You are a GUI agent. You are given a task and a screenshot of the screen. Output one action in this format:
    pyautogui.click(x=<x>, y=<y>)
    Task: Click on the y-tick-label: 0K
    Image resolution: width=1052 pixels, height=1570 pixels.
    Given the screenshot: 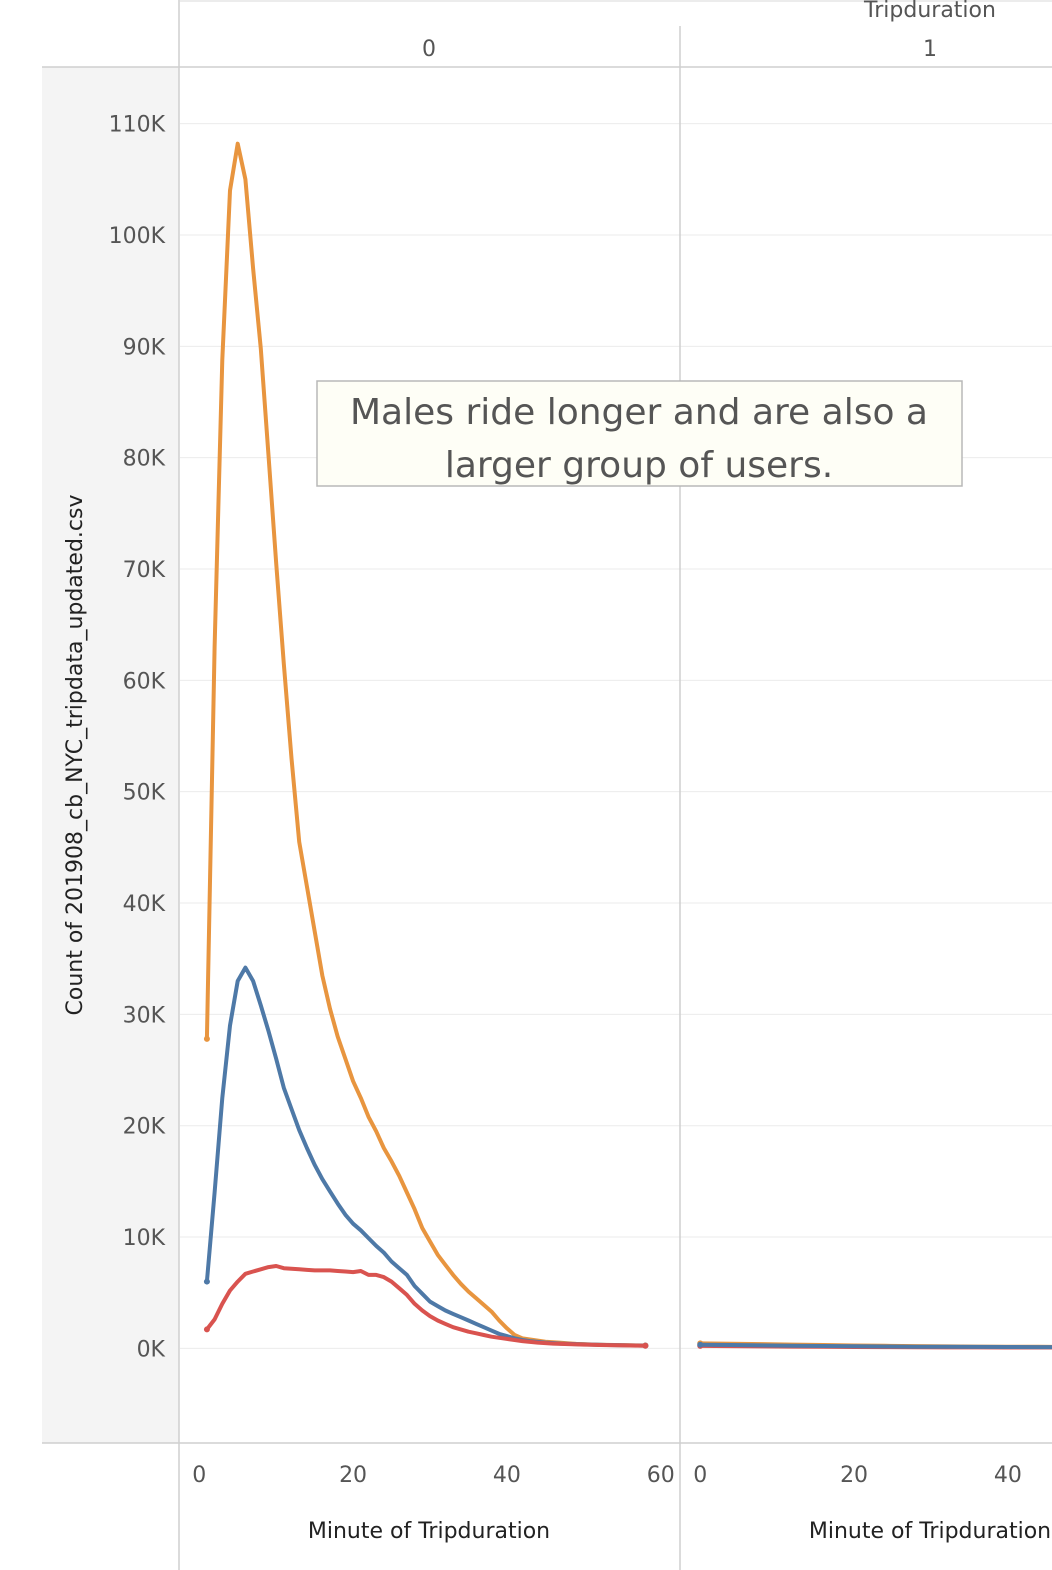 What is the action you would take?
    pyautogui.click(x=151, y=1349)
    